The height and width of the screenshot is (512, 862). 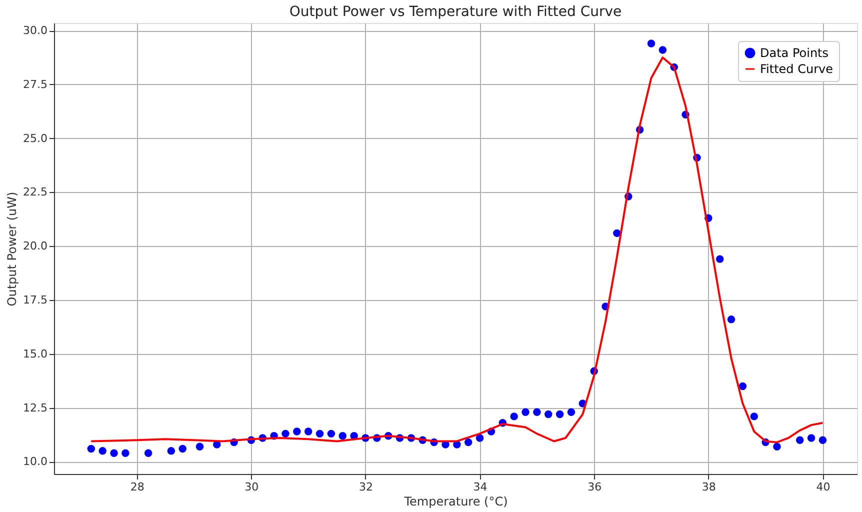 I want to click on x-tick-label: 30, so click(x=251, y=487).